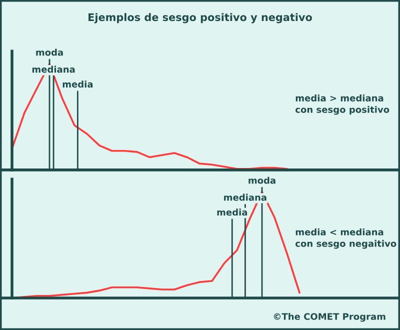 The image size is (400, 330). I want to click on annotation: media > mediana con sesgo positivo, so click(343, 104).